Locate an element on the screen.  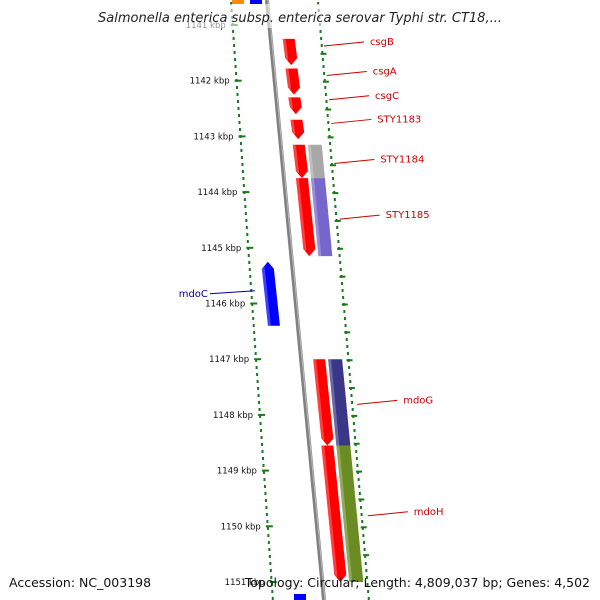
edge-feature-blue-bottom is located at coordinates (300, 597).